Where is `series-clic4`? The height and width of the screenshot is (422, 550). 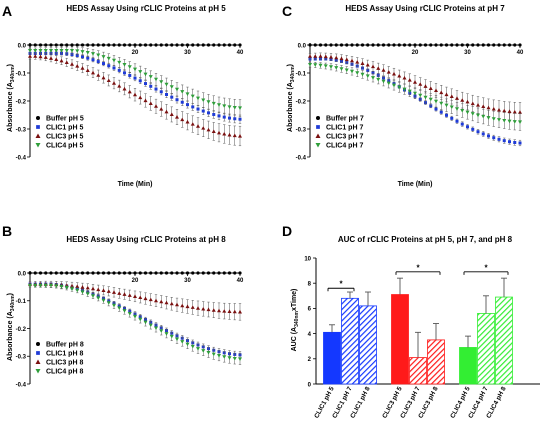
series-clic4 is located at coordinates (135, 81).